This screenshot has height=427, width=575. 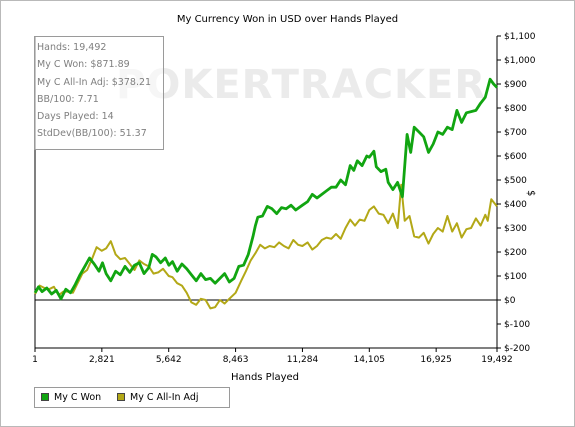 What do you see at coordinates (83, 65) in the screenshot?
I see `stat-my-c-won: My C Won: $871.89` at bounding box center [83, 65].